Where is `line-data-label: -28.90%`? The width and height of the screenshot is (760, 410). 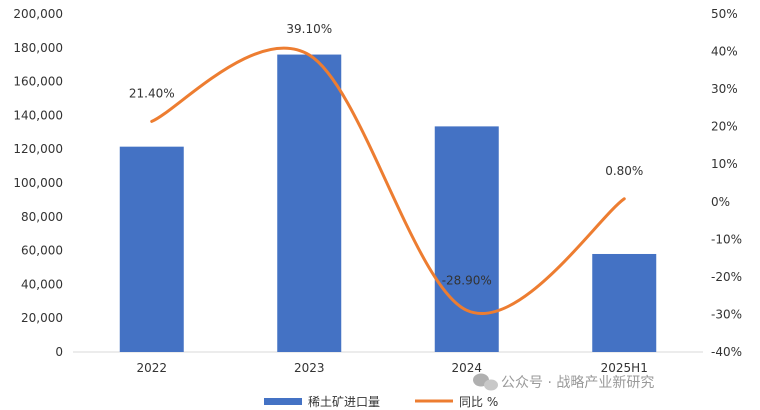
line-data-label: -28.90% is located at coordinates (467, 280).